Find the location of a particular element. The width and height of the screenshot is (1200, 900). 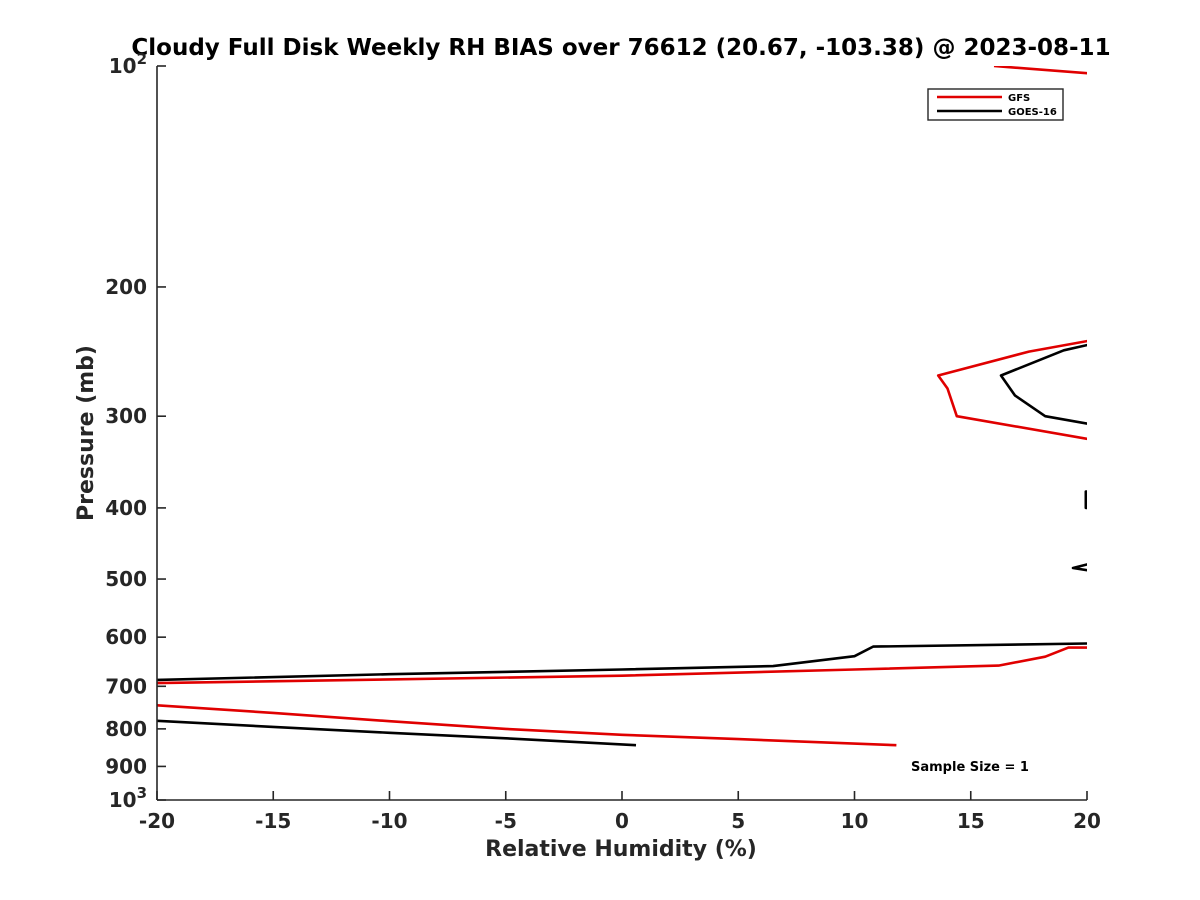

y-tick-label: 800 is located at coordinates (126, 729).